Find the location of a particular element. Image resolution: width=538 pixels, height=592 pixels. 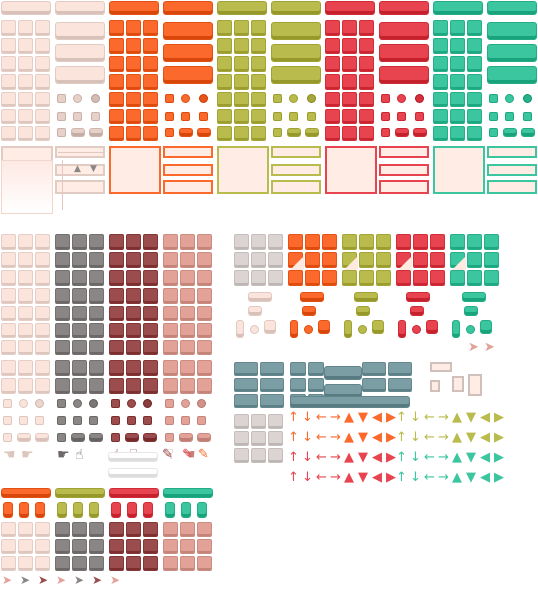

olive-bar-e is located at coordinates (296, 75).